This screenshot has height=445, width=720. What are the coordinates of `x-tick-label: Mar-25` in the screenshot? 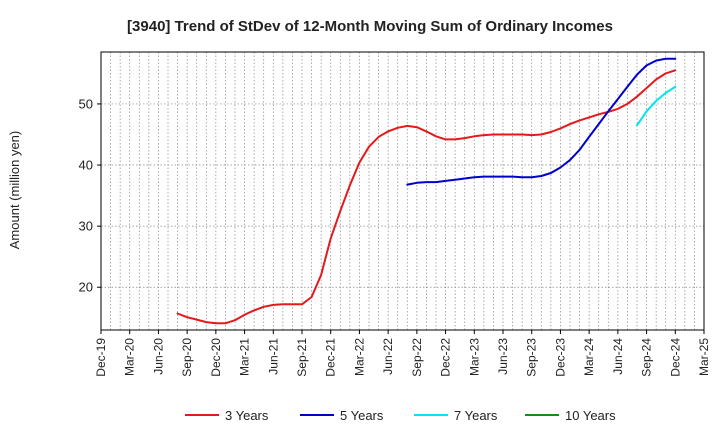 It's located at (704, 357).